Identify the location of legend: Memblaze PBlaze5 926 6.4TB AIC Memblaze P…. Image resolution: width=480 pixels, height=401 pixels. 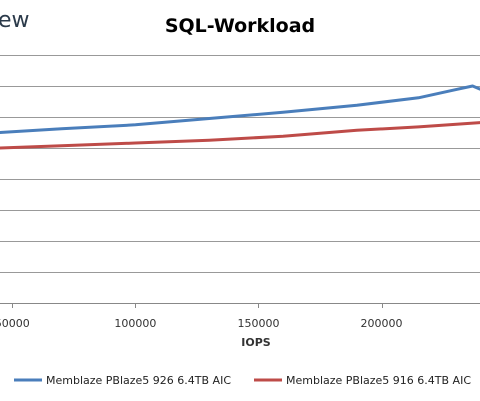
(242, 380).